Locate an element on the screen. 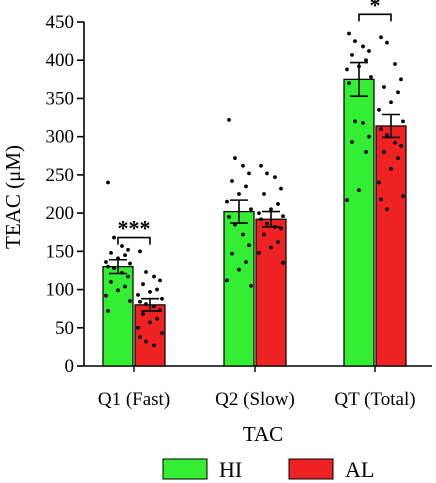  significance-label: * is located at coordinates (375, 8).